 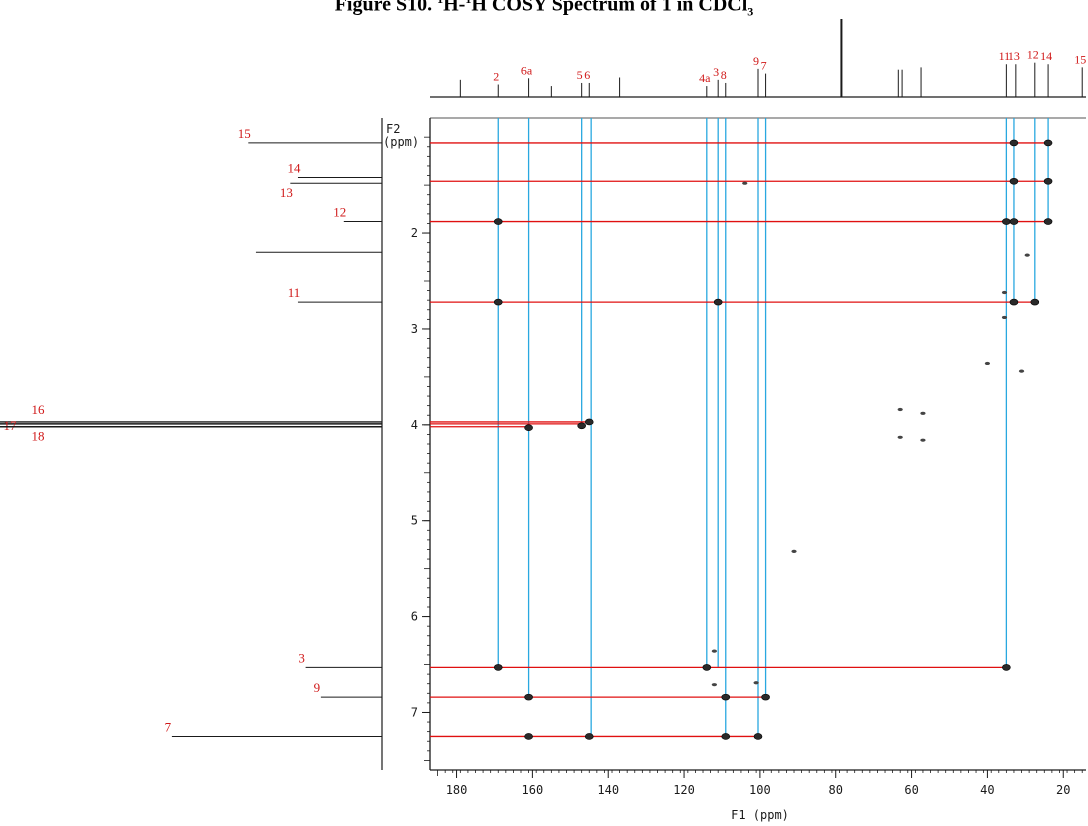 I want to click on top-peak-label: 15, so click(x=1080, y=59).